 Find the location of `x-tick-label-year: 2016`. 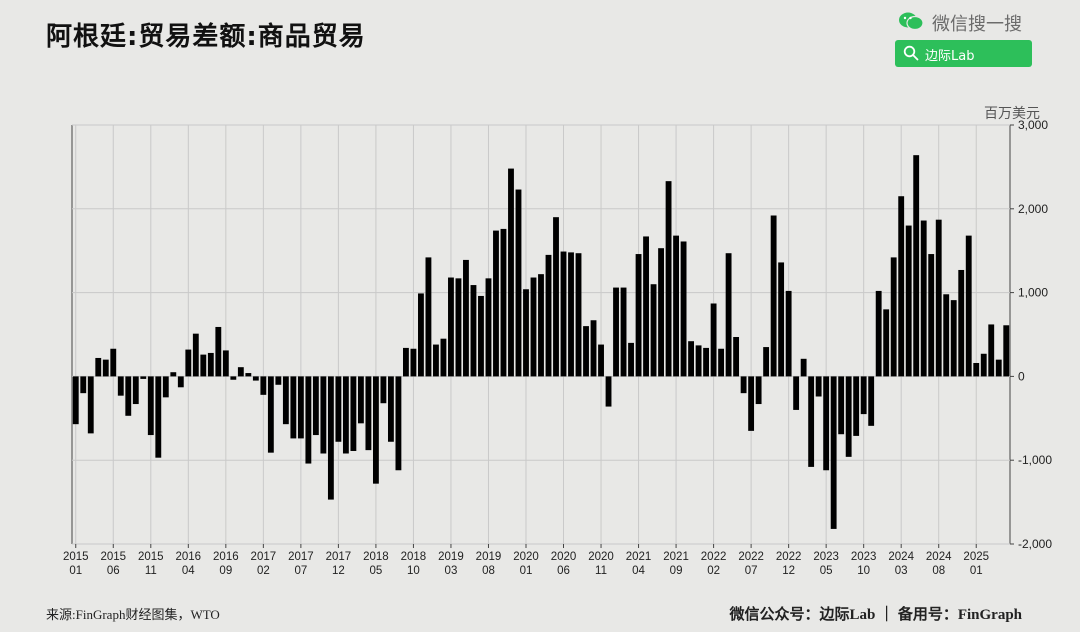

x-tick-label-year: 2016 is located at coordinates (189, 557).